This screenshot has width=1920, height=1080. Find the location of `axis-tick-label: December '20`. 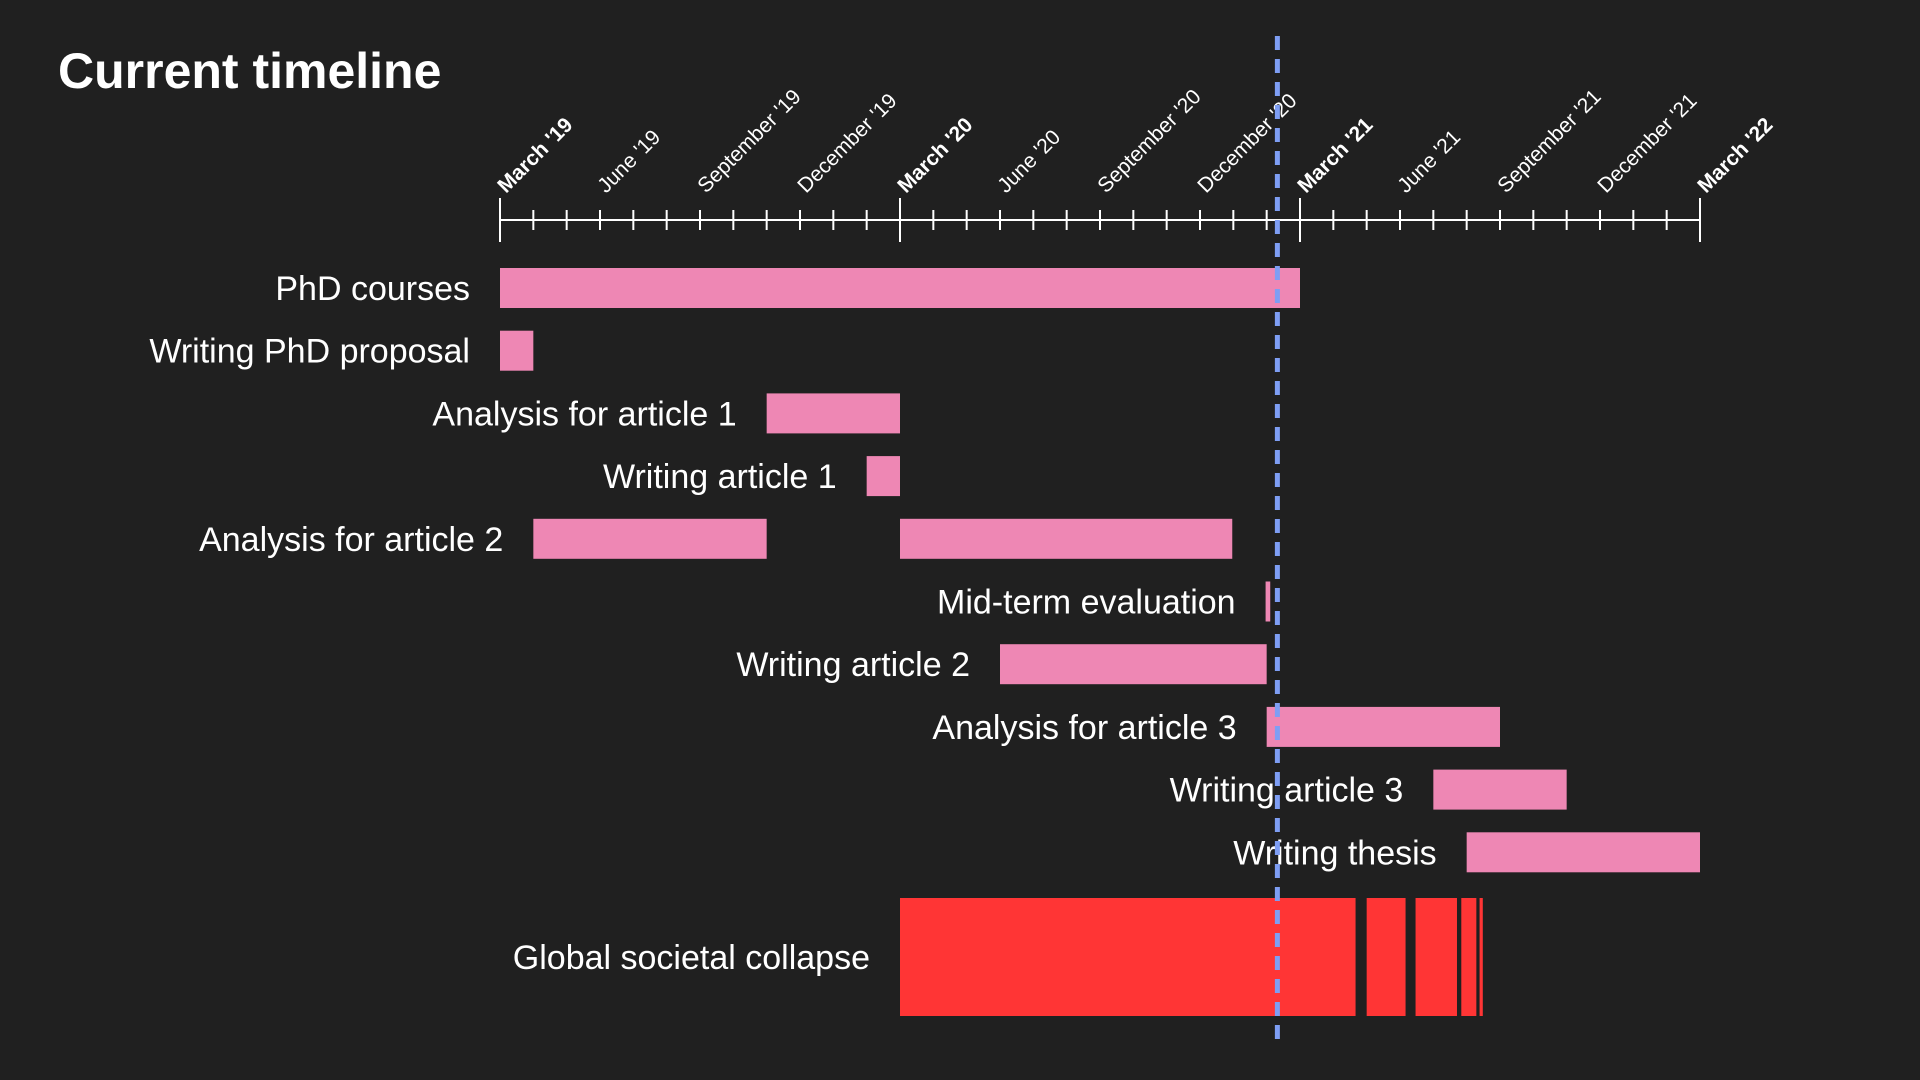

axis-tick-label: December '20 is located at coordinates (1247, 143).